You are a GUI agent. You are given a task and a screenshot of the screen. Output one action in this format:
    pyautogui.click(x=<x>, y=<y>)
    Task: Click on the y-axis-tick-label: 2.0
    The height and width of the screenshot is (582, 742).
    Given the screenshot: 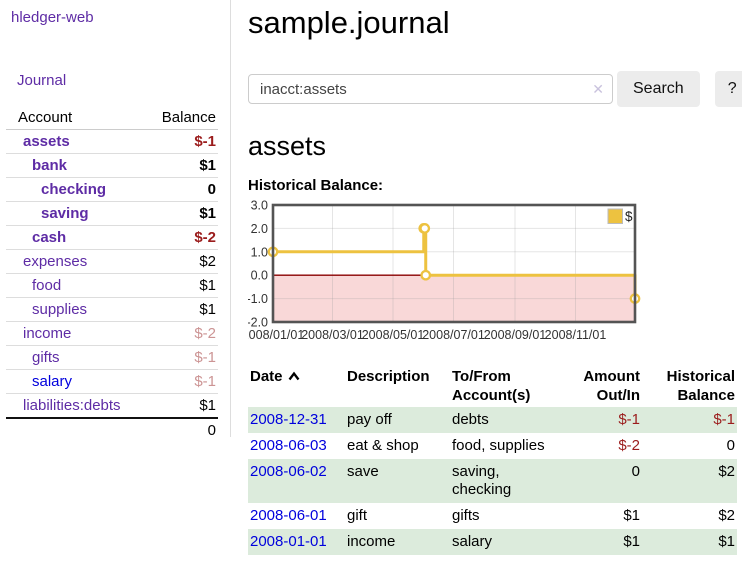 What is the action you would take?
    pyautogui.click(x=259, y=229)
    